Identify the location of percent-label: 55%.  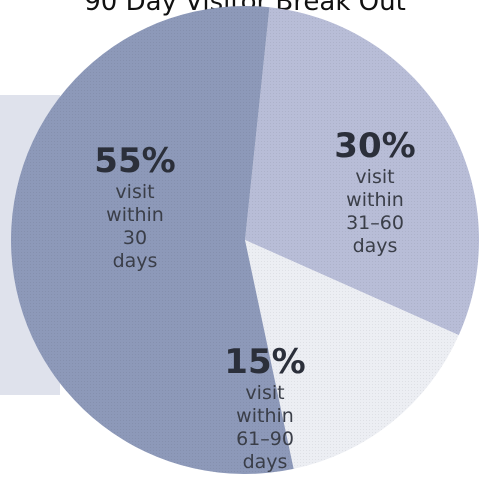
(134, 161).